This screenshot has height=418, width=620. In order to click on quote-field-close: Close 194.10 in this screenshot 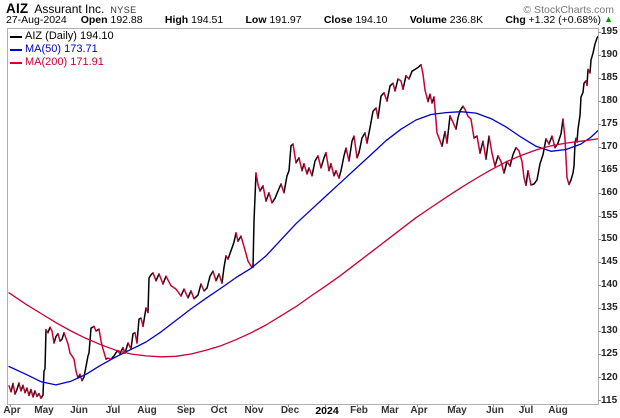, I will do `click(355, 20)`.